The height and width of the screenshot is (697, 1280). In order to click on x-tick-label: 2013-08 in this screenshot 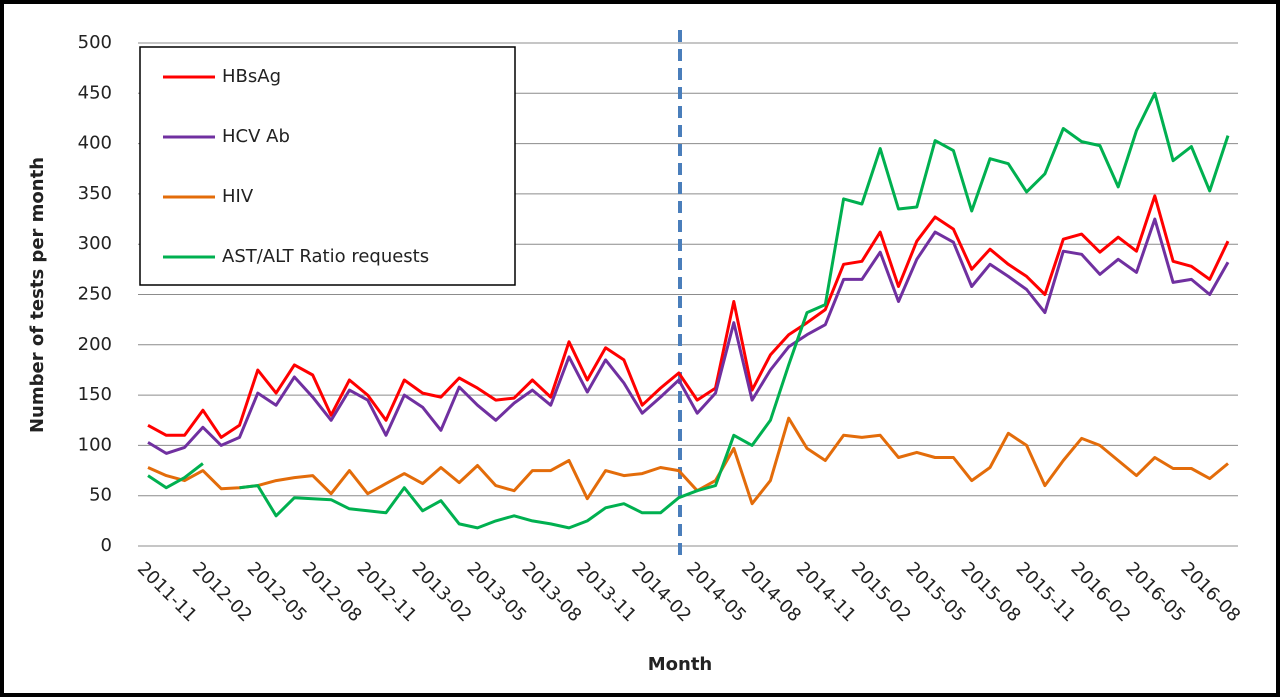, I will do `click(551, 592)`.